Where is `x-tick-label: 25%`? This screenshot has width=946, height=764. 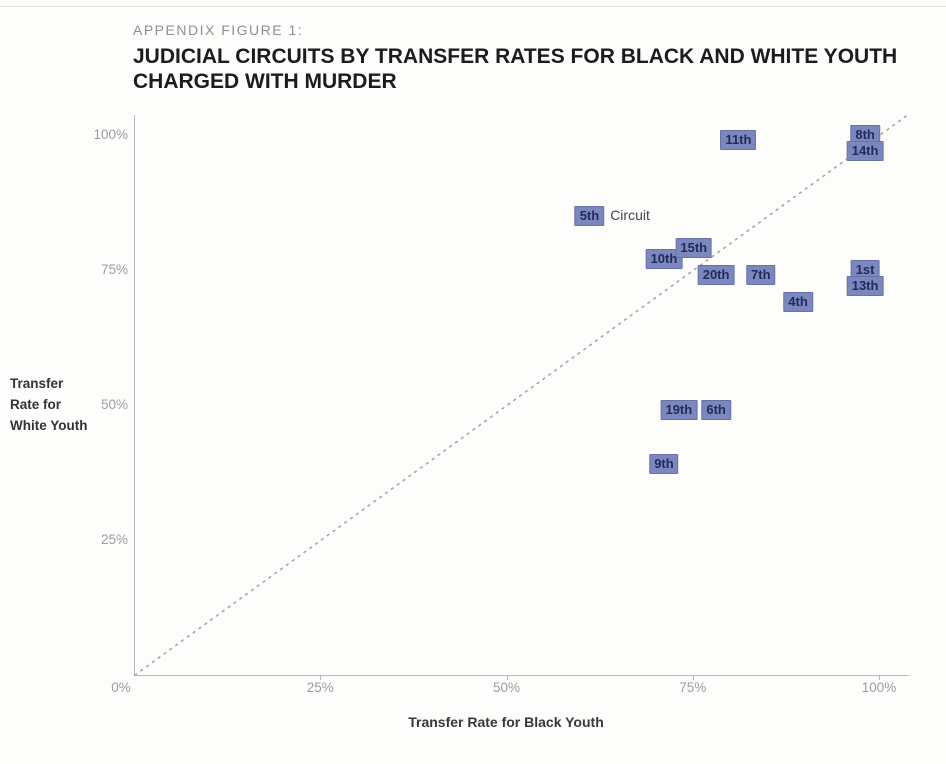 x-tick-label: 25% is located at coordinates (320, 687).